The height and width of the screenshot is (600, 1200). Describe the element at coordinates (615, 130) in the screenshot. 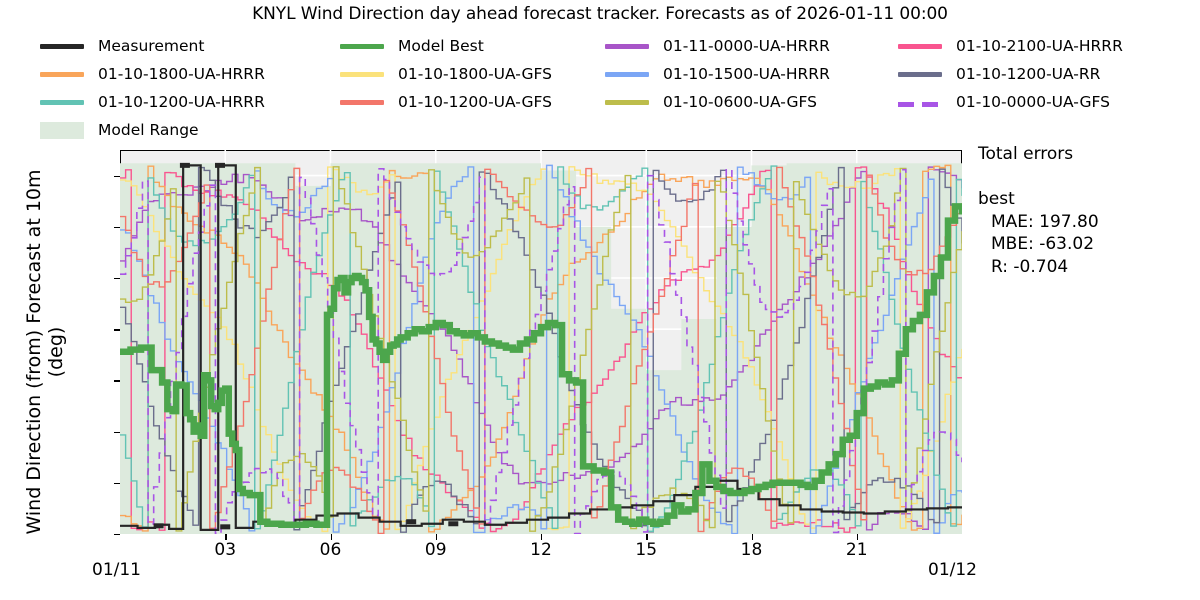

I see `legend-row: Model Range` at that location.